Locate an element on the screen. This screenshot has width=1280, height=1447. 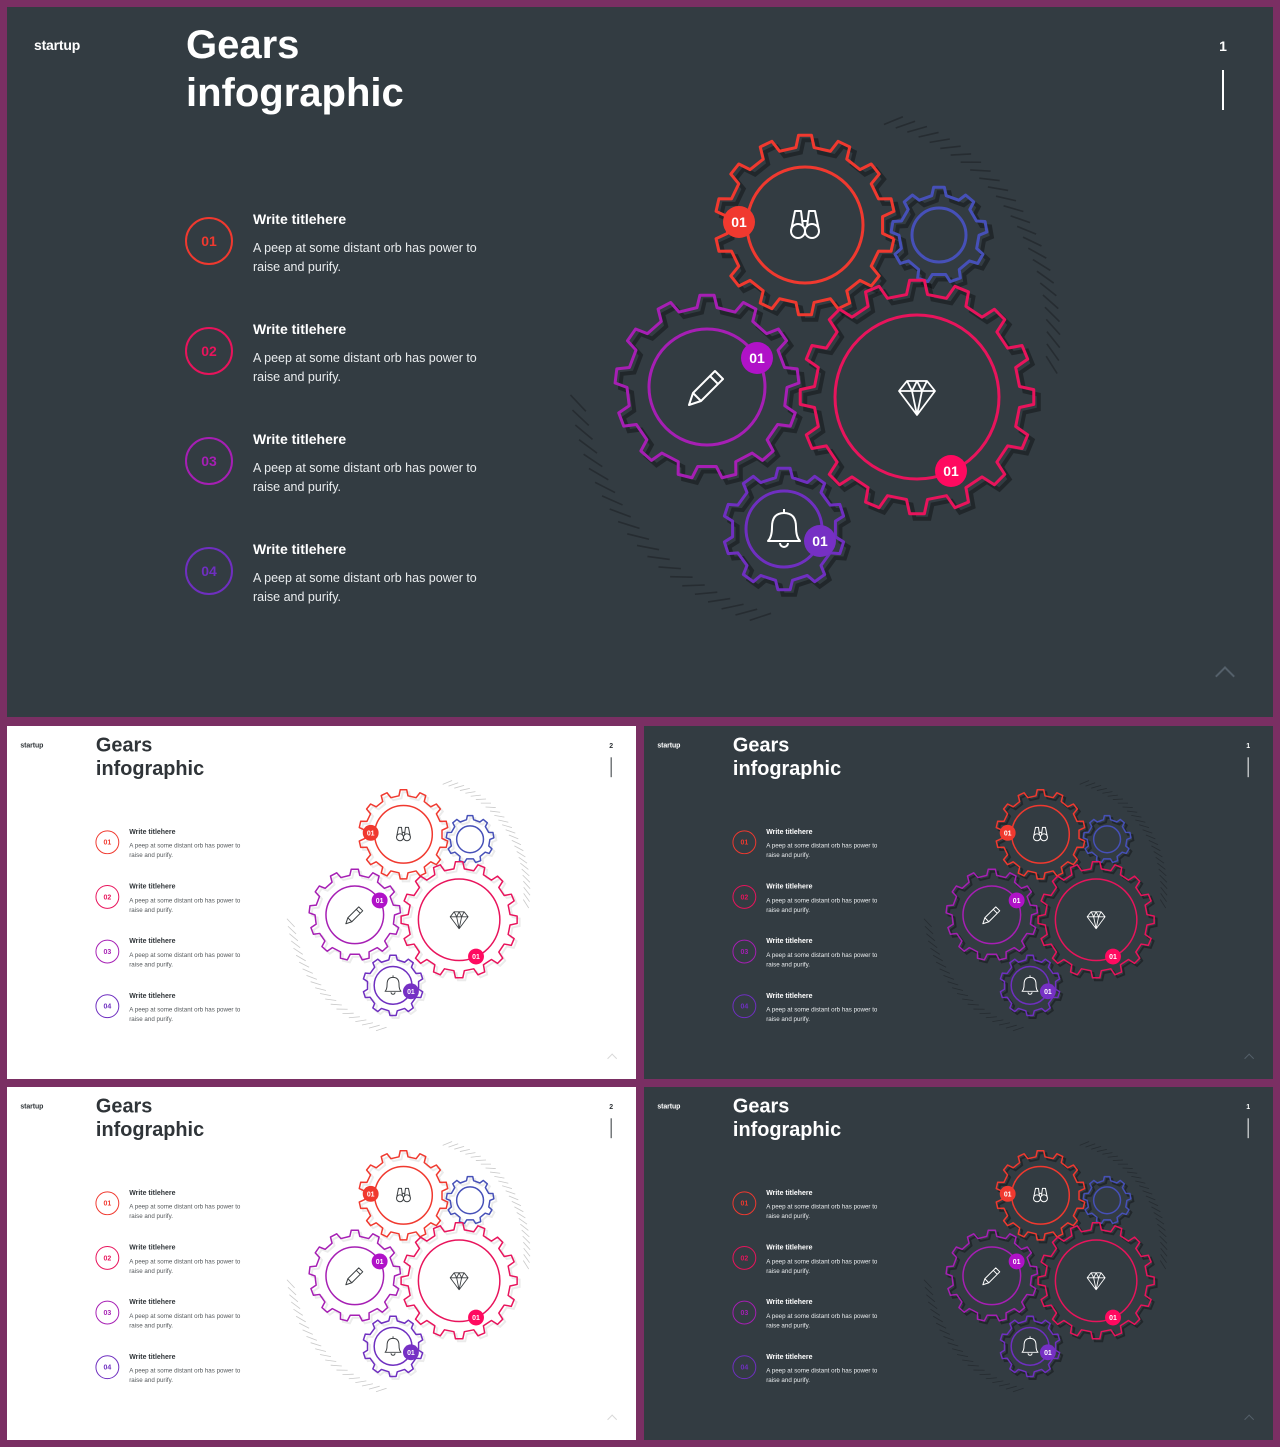
hatched-arc-bottom-left is located at coordinates (336, 975).